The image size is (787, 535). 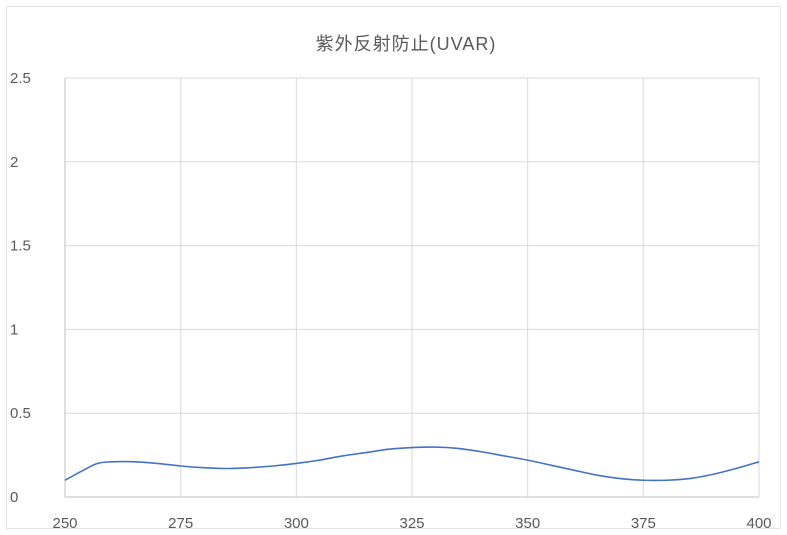 I want to click on y-tick-label: 2, so click(x=14, y=162).